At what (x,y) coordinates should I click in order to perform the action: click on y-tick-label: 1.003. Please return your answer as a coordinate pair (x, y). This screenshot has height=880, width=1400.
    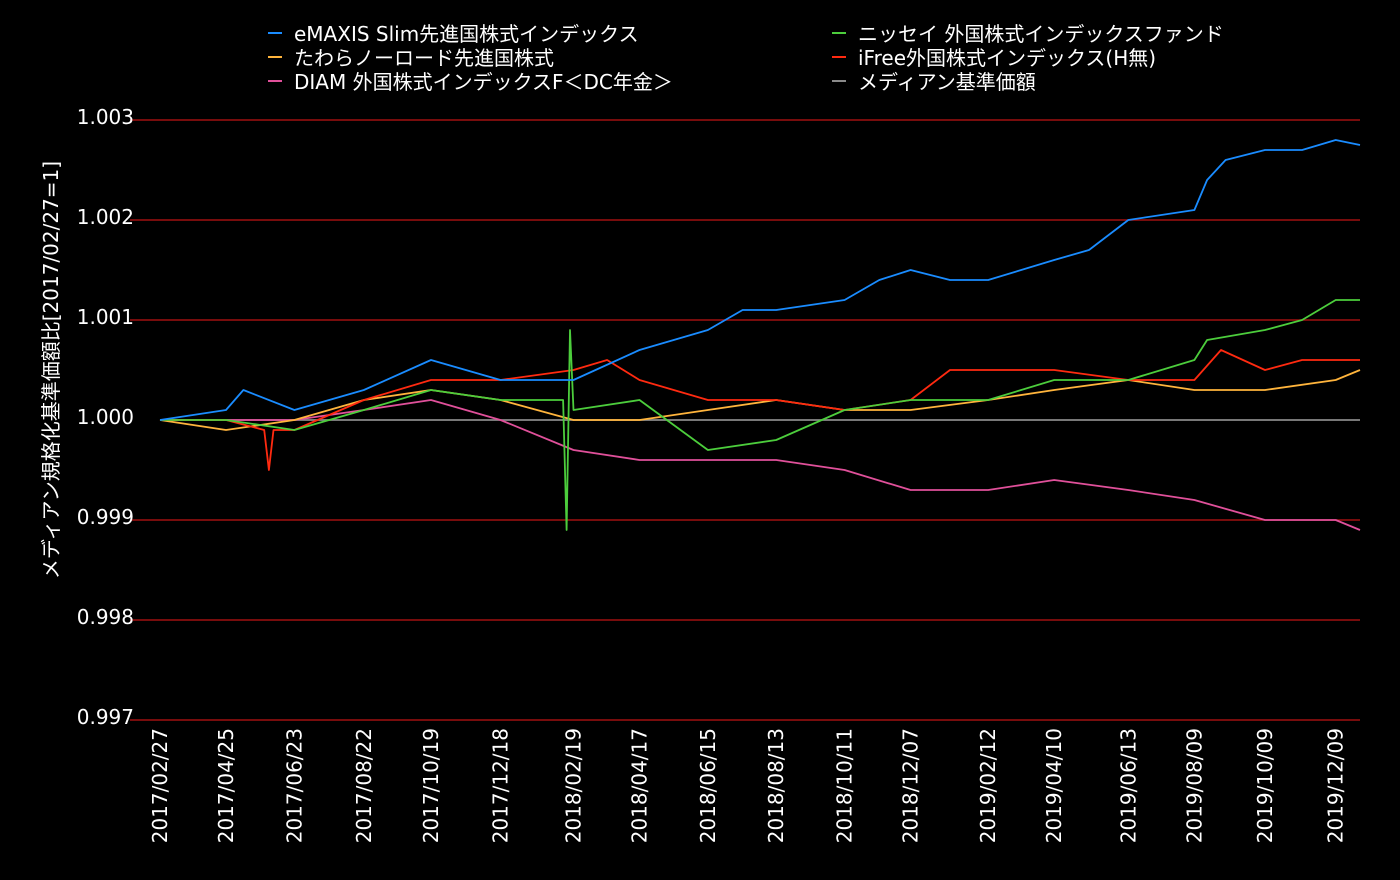
    Looking at the image, I should click on (105, 117).